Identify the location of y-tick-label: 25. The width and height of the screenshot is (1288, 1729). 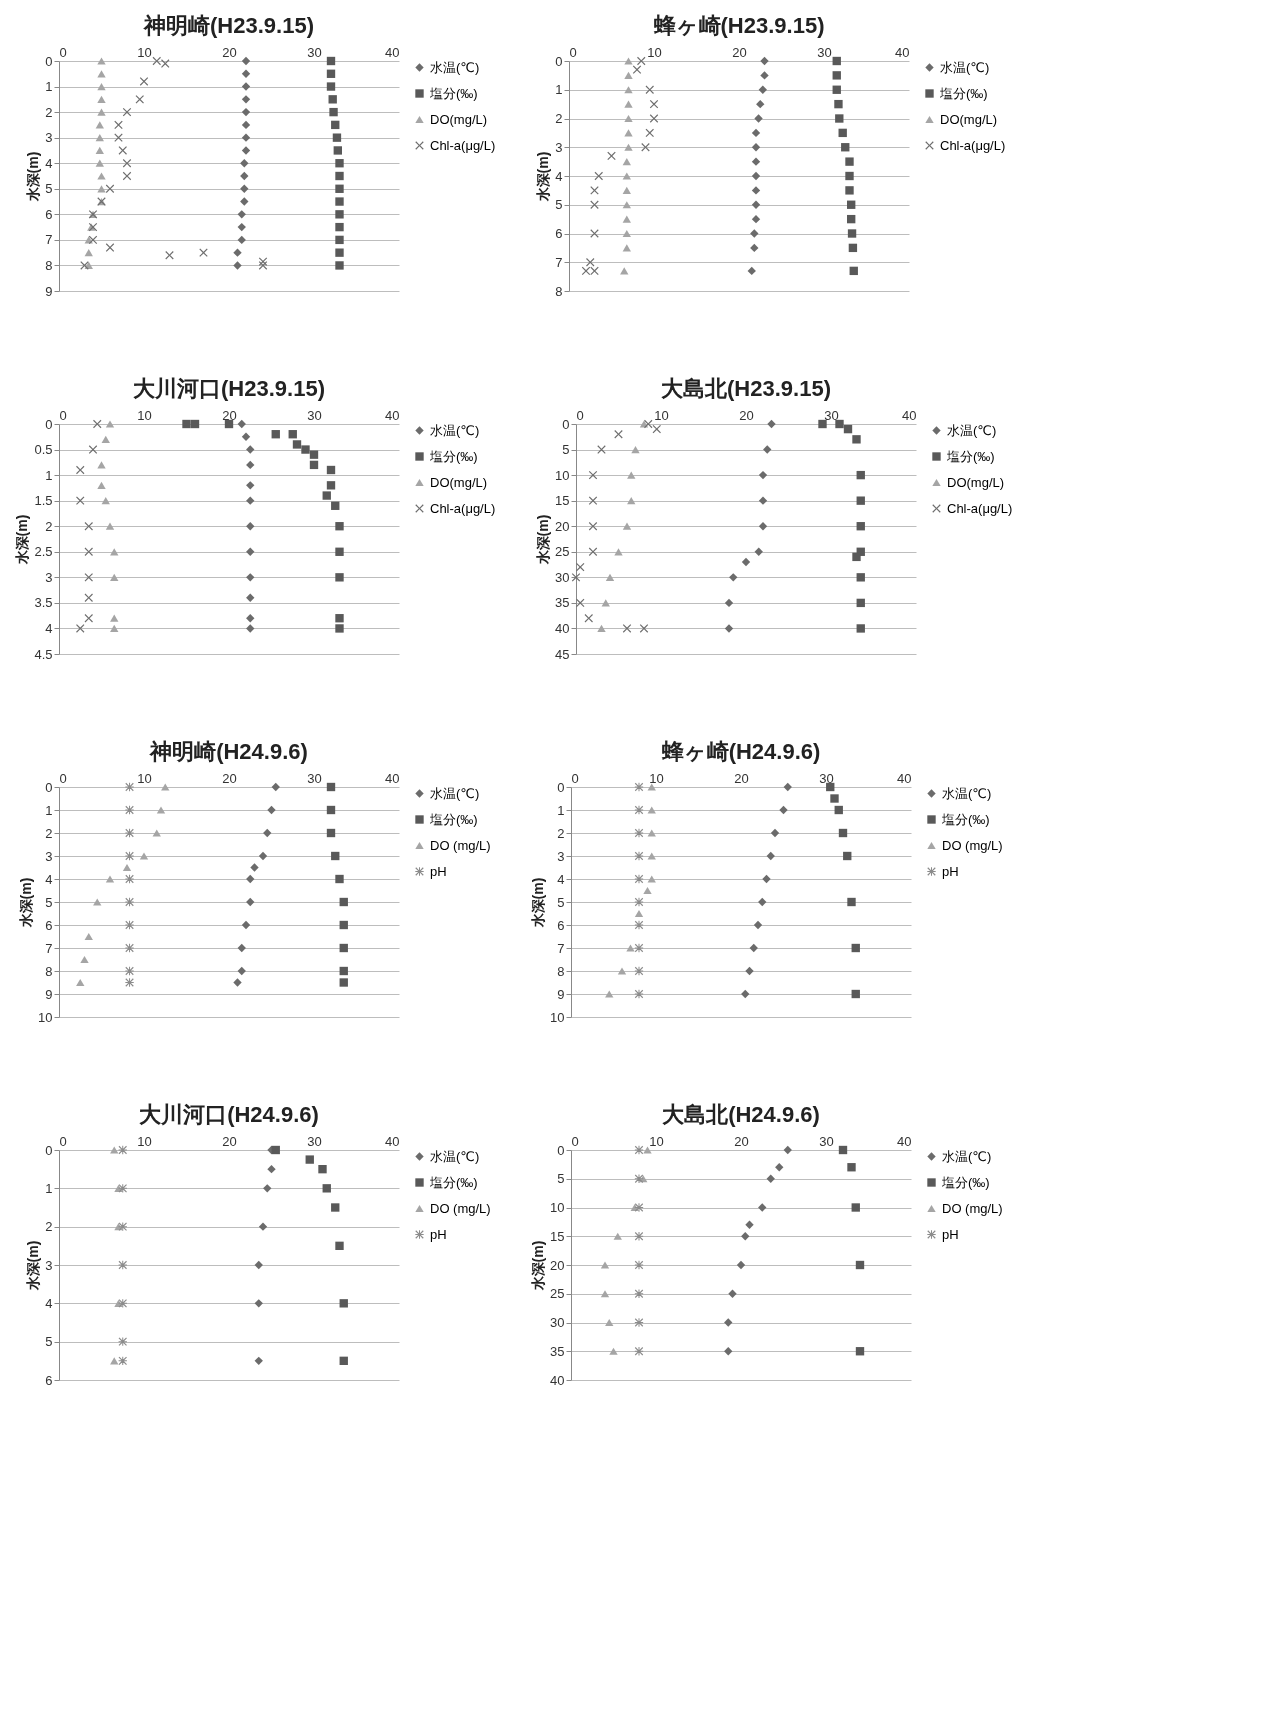
(557, 1294).